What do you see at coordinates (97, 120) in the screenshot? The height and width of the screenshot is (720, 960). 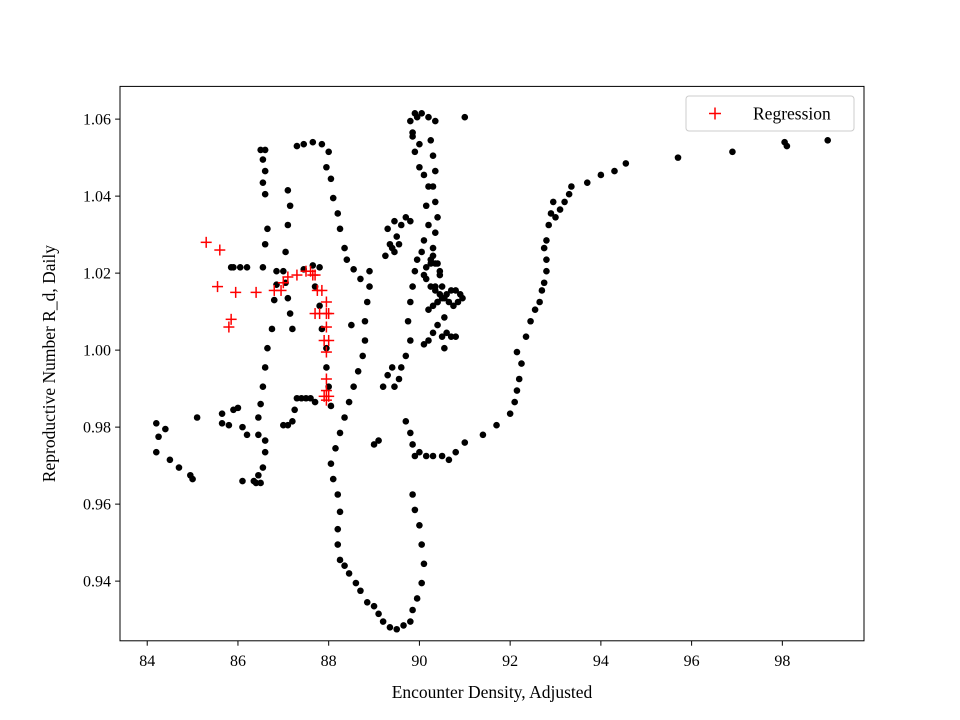 I see `y-tick-label: 1.06` at bounding box center [97, 120].